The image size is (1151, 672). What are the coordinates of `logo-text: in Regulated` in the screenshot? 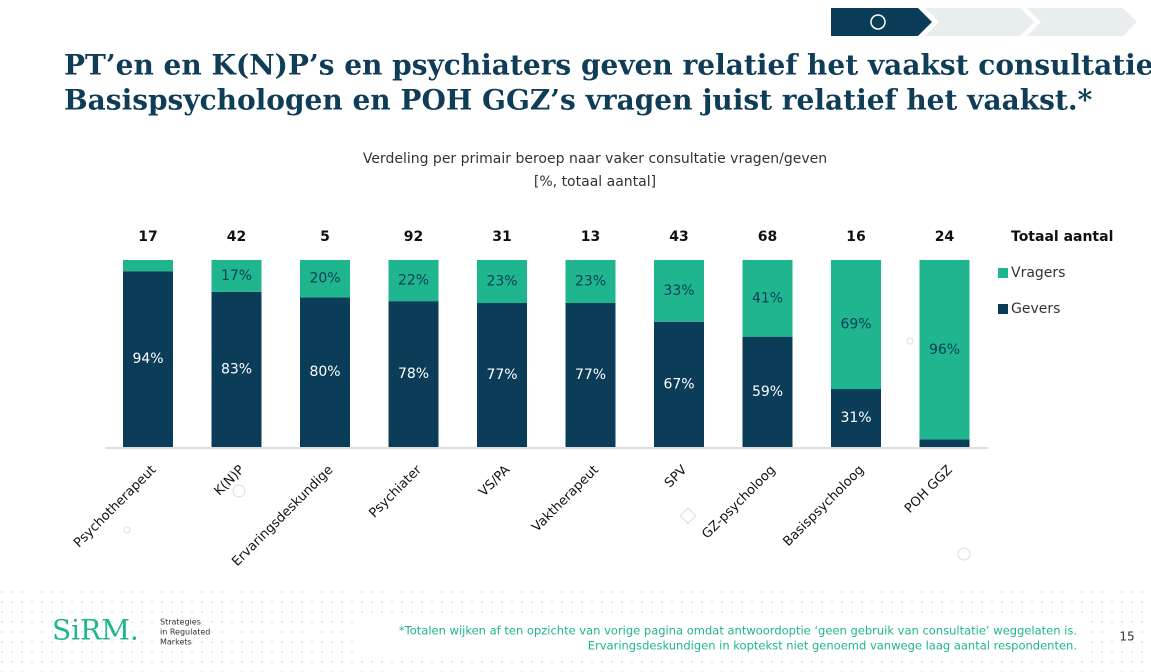 It's located at (185, 632).